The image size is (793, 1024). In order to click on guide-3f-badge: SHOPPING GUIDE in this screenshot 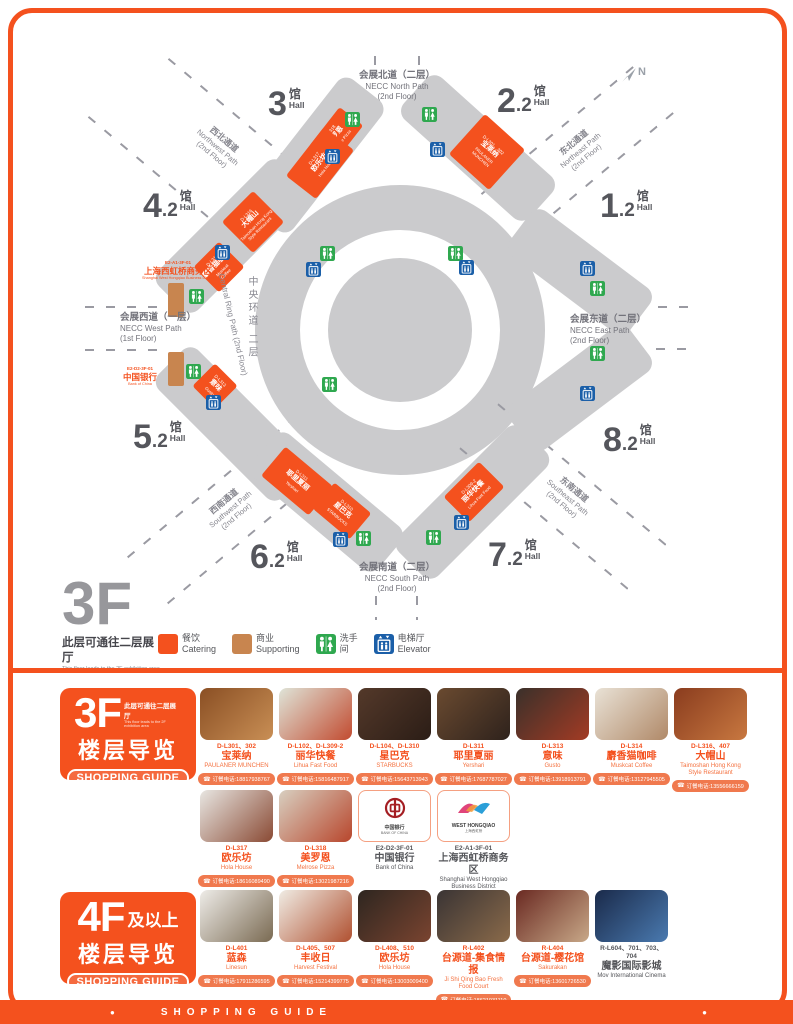, I will do `click(128, 777)`.